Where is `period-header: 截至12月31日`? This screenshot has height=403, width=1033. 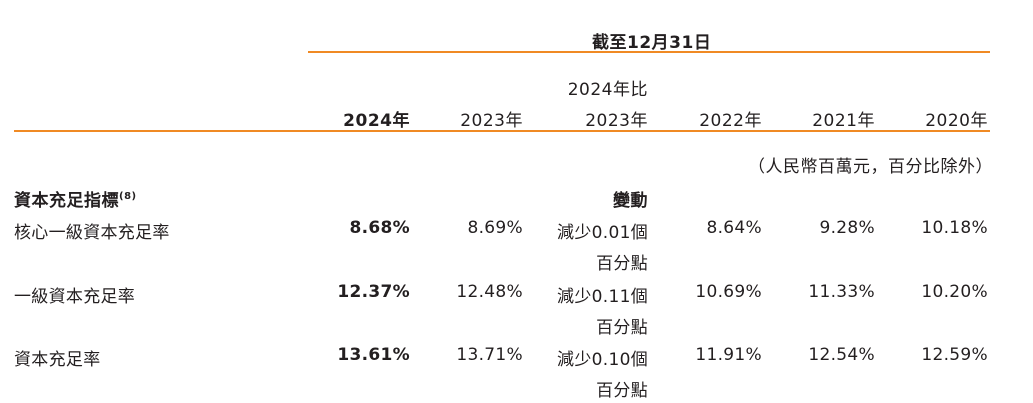 period-header: 截至12月31日 is located at coordinates (652, 43).